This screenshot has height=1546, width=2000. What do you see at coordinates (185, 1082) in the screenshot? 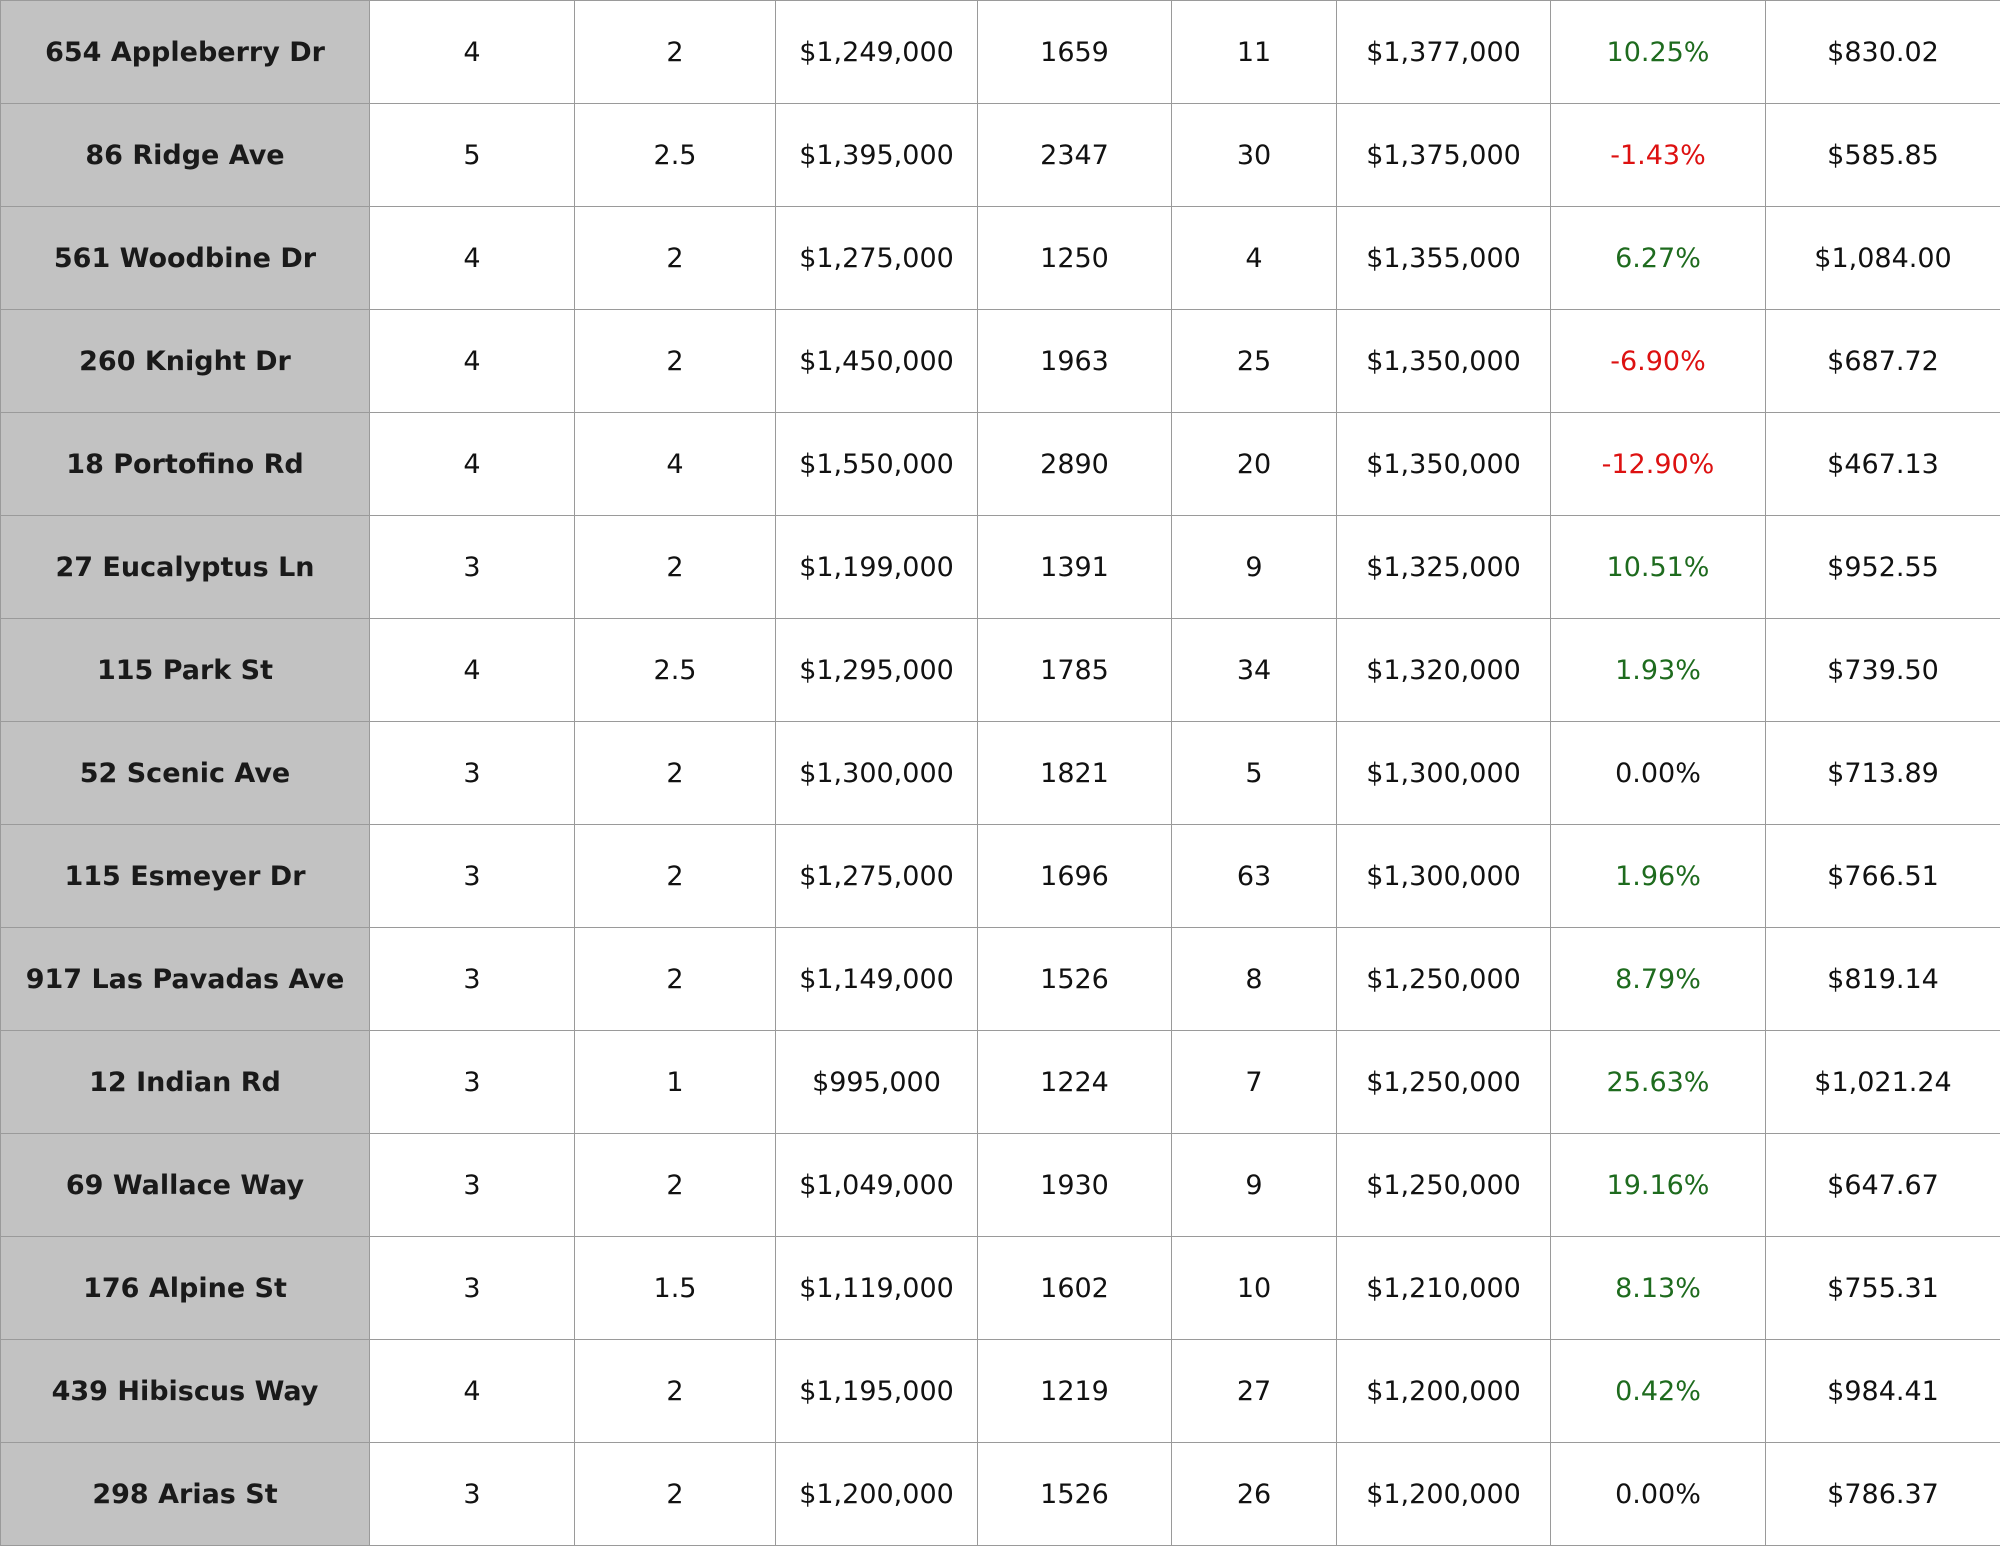
I see `address-cell: 12 Indian Rd` at bounding box center [185, 1082].